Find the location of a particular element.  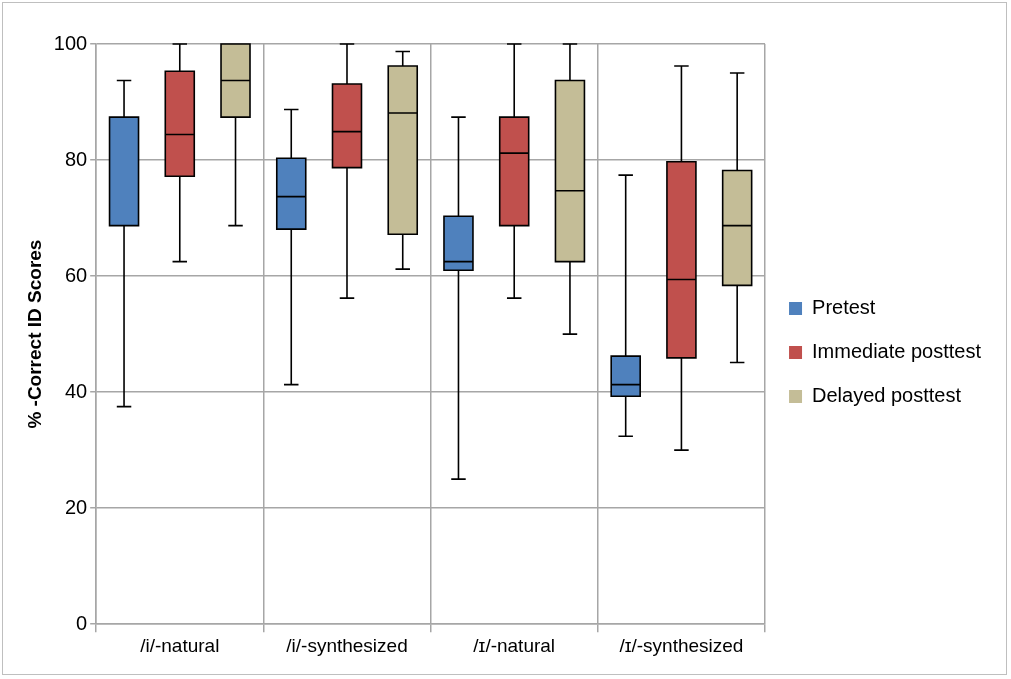

y-axis-title: % -Correct ID Scores is located at coordinates (34, 334).